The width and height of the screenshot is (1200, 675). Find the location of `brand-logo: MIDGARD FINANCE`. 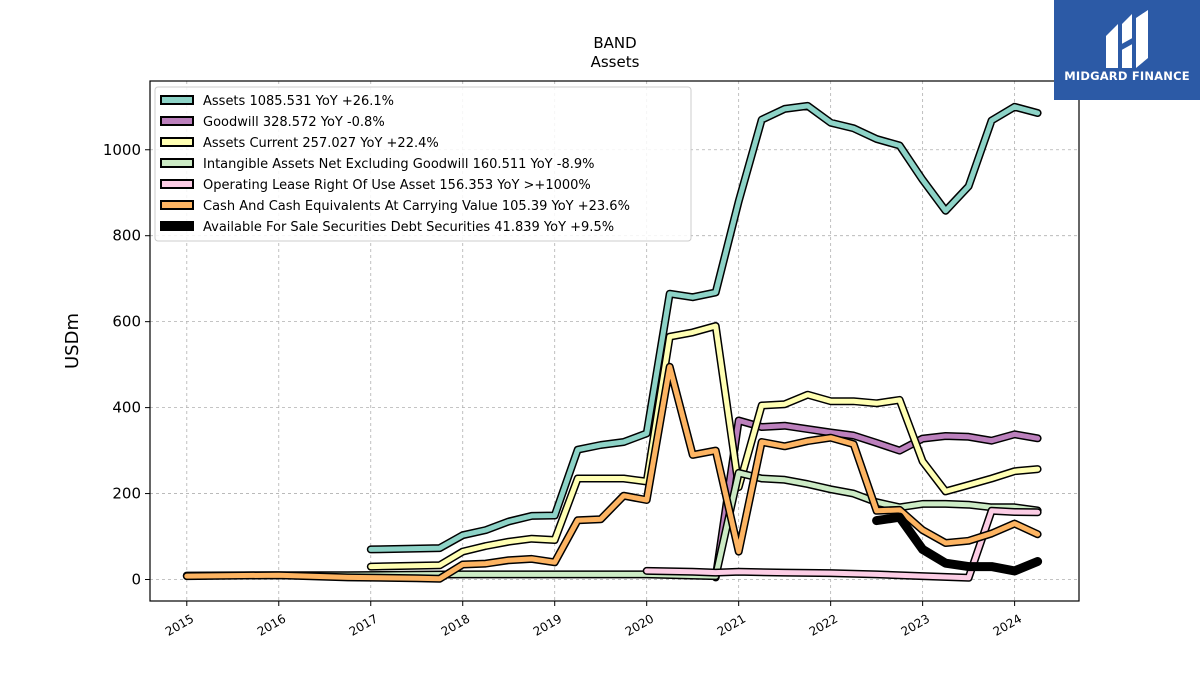

brand-logo: MIDGARD FINANCE is located at coordinates (1127, 50).